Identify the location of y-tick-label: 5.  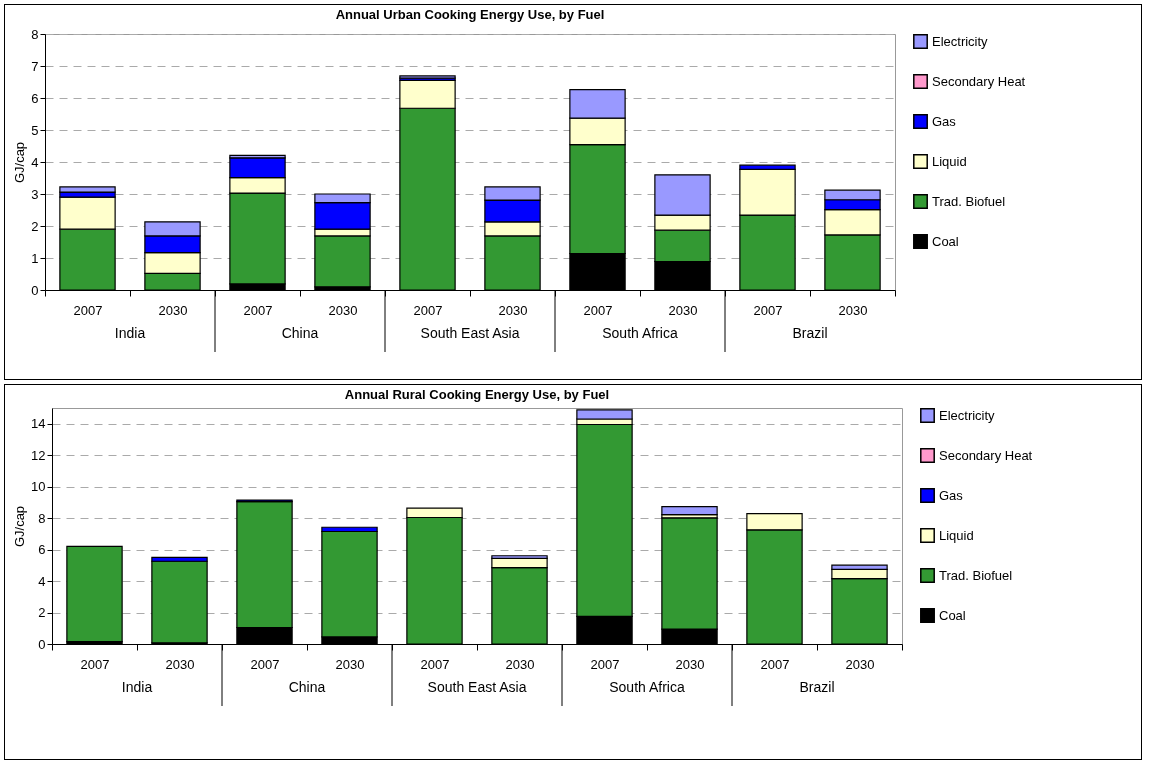
(35, 130).